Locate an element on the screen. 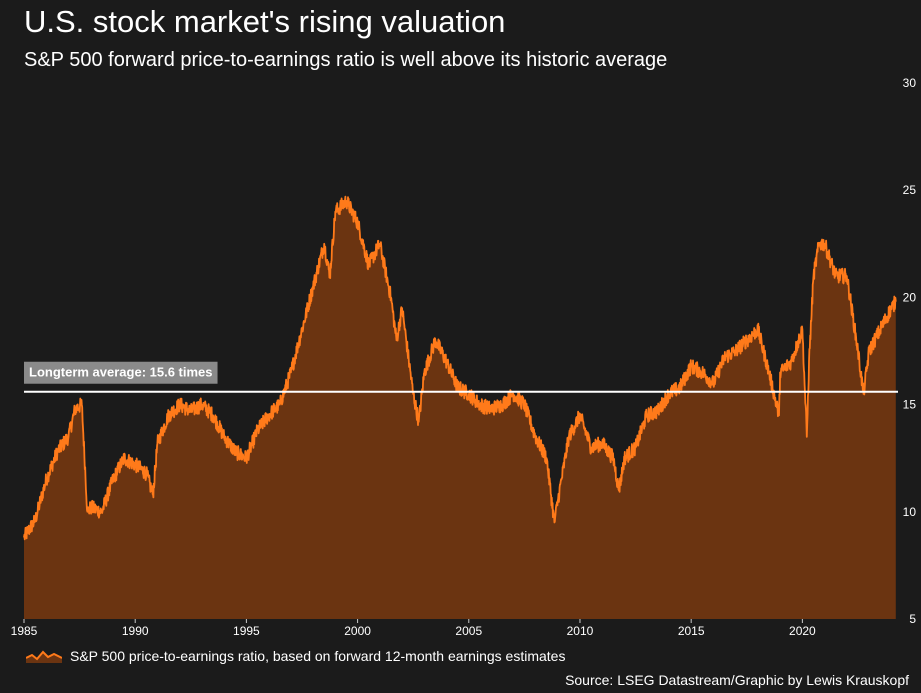  y-tick-label: 30 is located at coordinates (910, 83).